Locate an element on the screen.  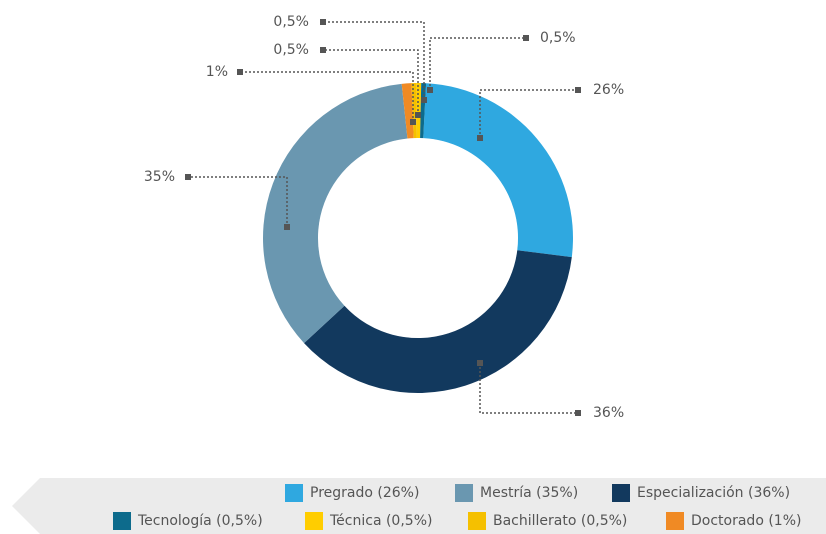
data-label: 26% is located at coordinates (608, 90).